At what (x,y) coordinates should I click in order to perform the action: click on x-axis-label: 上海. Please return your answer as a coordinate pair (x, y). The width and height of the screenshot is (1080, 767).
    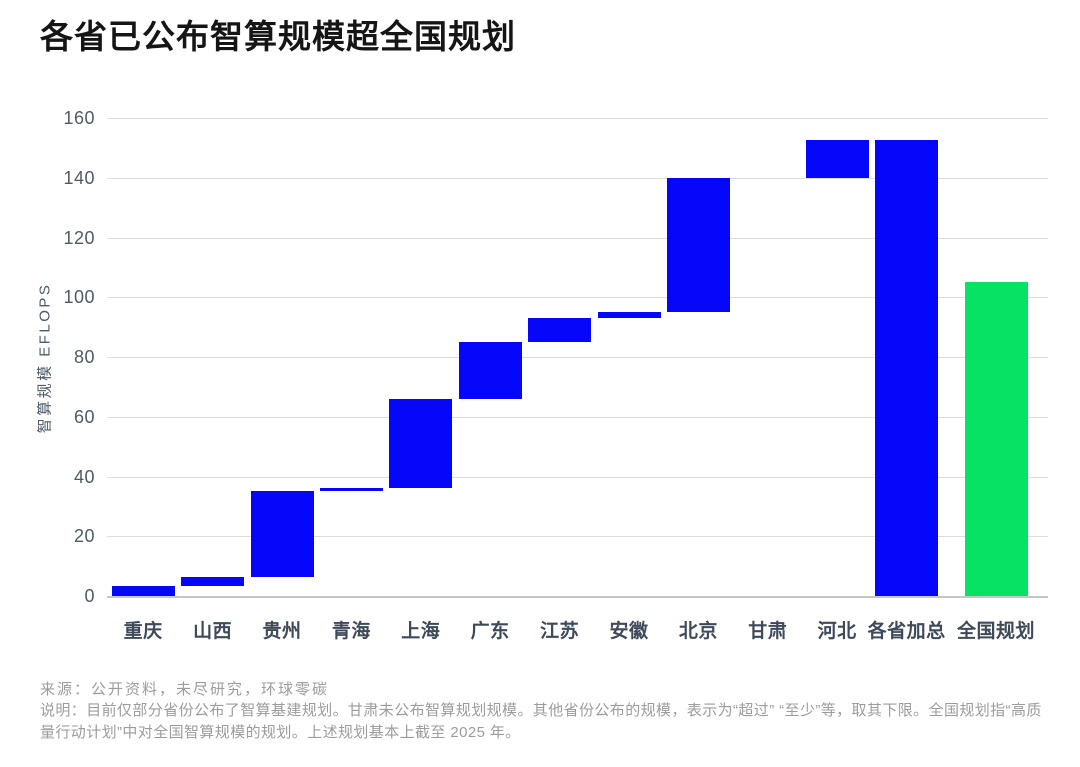
    Looking at the image, I should click on (421, 631).